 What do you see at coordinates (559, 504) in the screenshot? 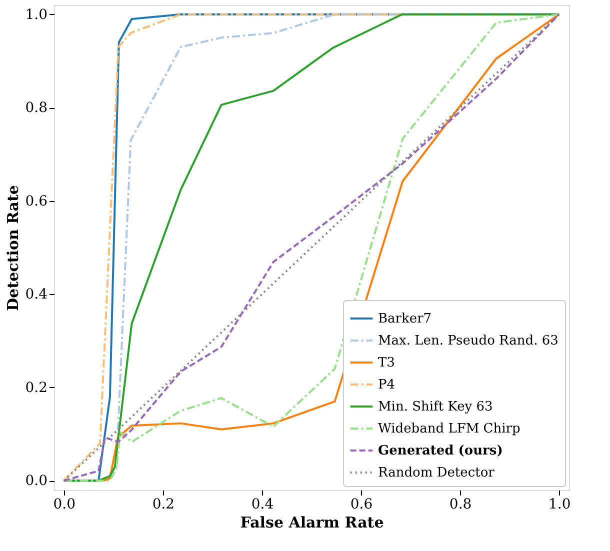
I see `x-tick-label: 1.0` at bounding box center [559, 504].